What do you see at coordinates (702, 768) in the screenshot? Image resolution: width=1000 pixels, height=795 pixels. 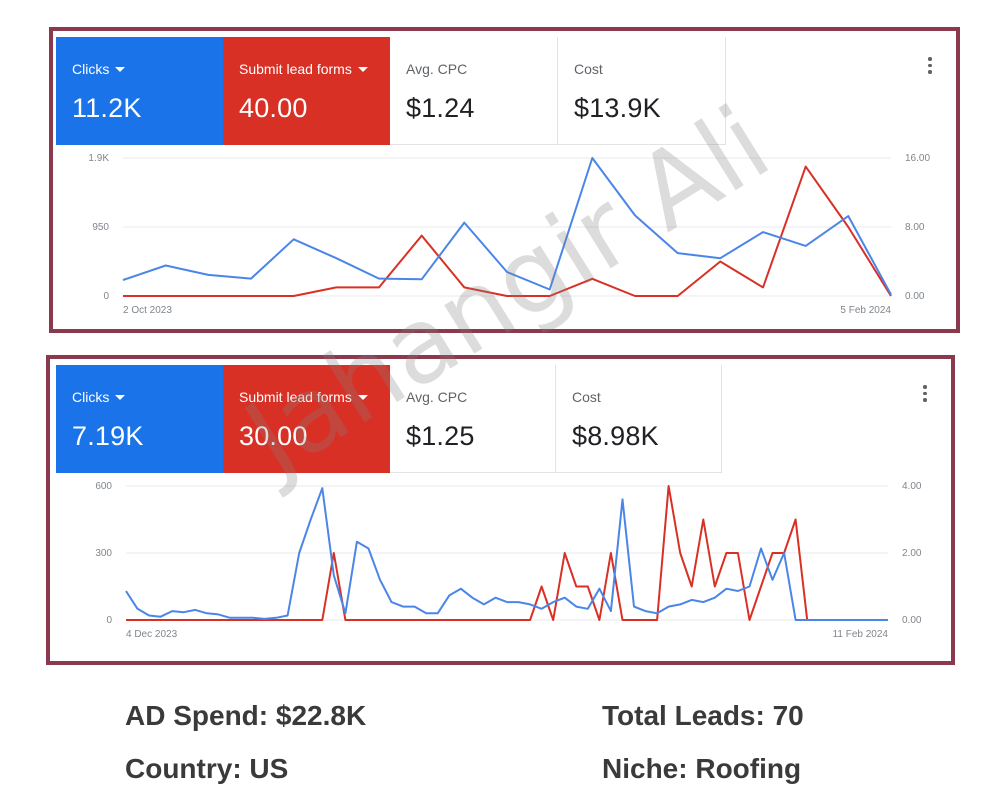 I see `niche-text: Niche: Roofing` at bounding box center [702, 768].